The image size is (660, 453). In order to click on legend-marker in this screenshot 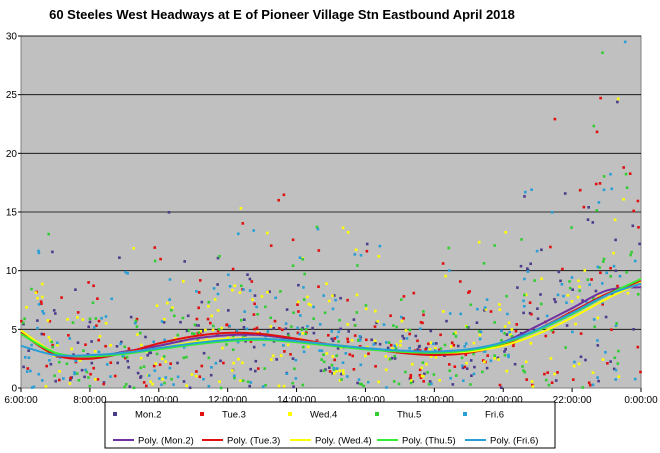, I will do `click(290, 414)`.